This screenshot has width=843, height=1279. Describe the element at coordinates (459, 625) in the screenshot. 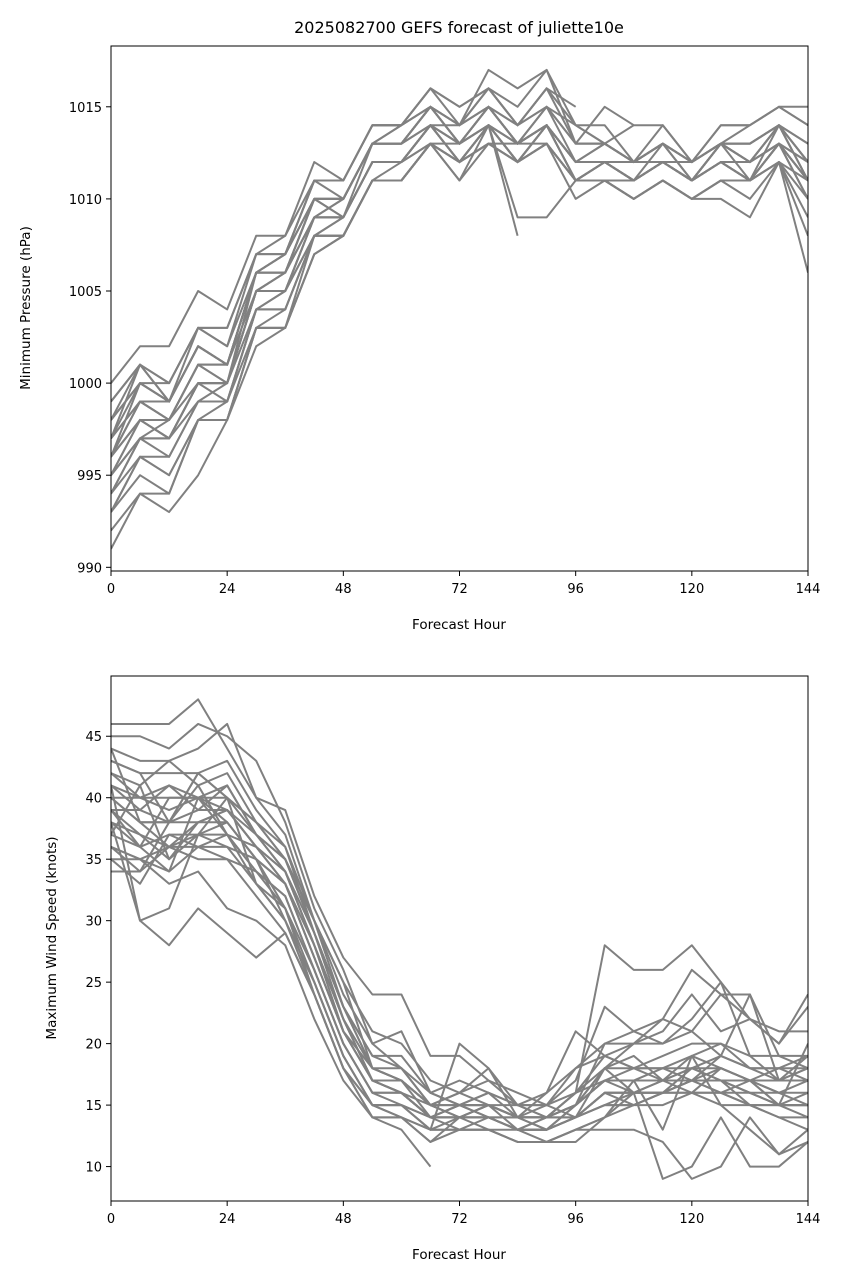

I see `pressure-x-axis-label: Forecast Hour` at that location.